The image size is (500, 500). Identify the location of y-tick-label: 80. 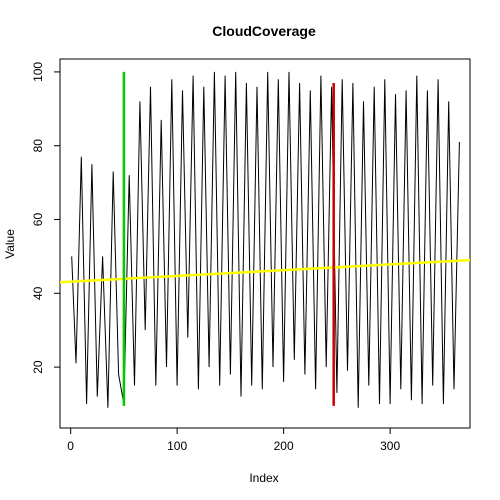
(38, 146).